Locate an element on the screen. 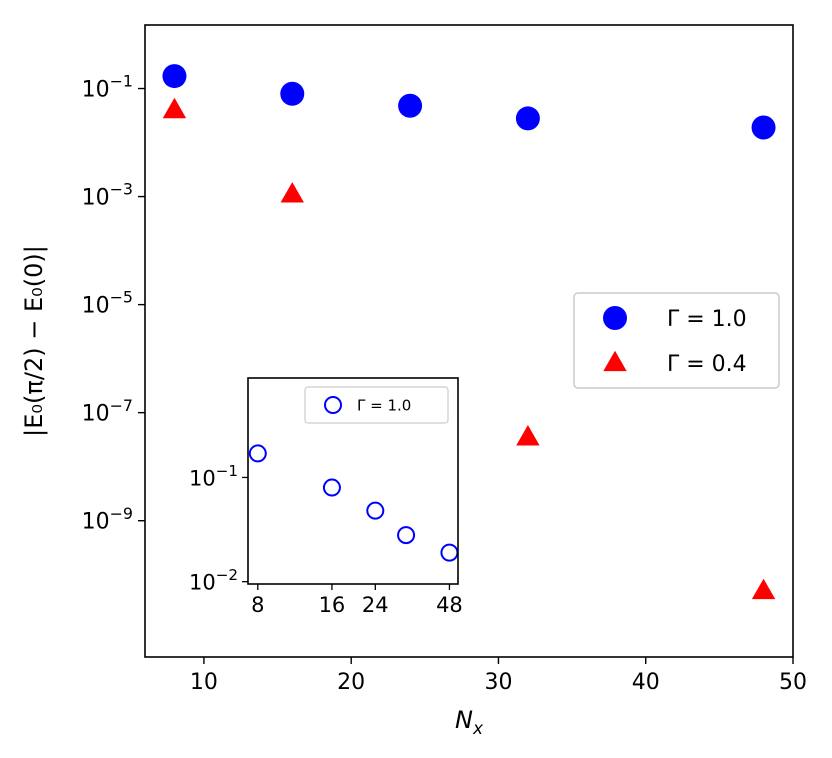 This screenshot has height=758, width=832. x-tick-label: 10 is located at coordinates (204, 682).